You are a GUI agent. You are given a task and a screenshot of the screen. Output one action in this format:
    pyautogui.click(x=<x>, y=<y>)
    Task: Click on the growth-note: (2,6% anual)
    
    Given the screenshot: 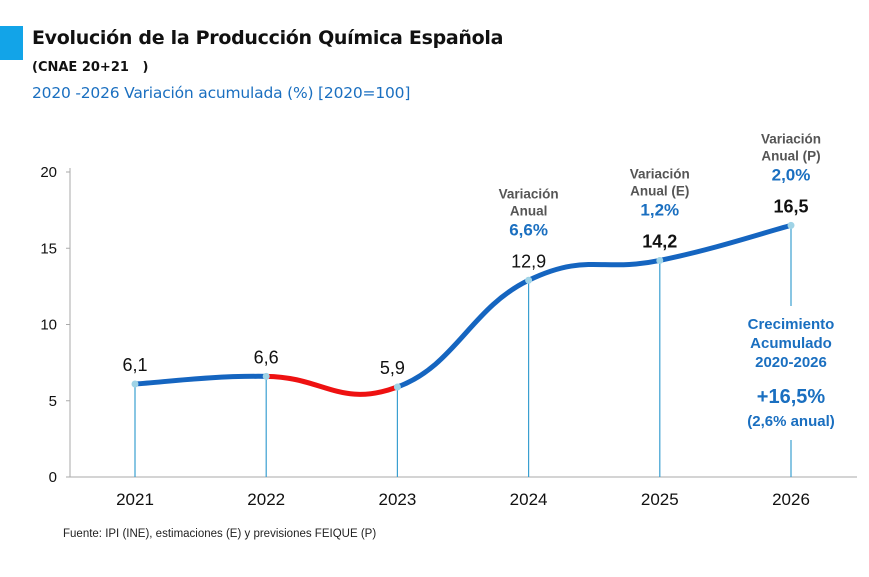 What is the action you would take?
    pyautogui.click(x=791, y=421)
    